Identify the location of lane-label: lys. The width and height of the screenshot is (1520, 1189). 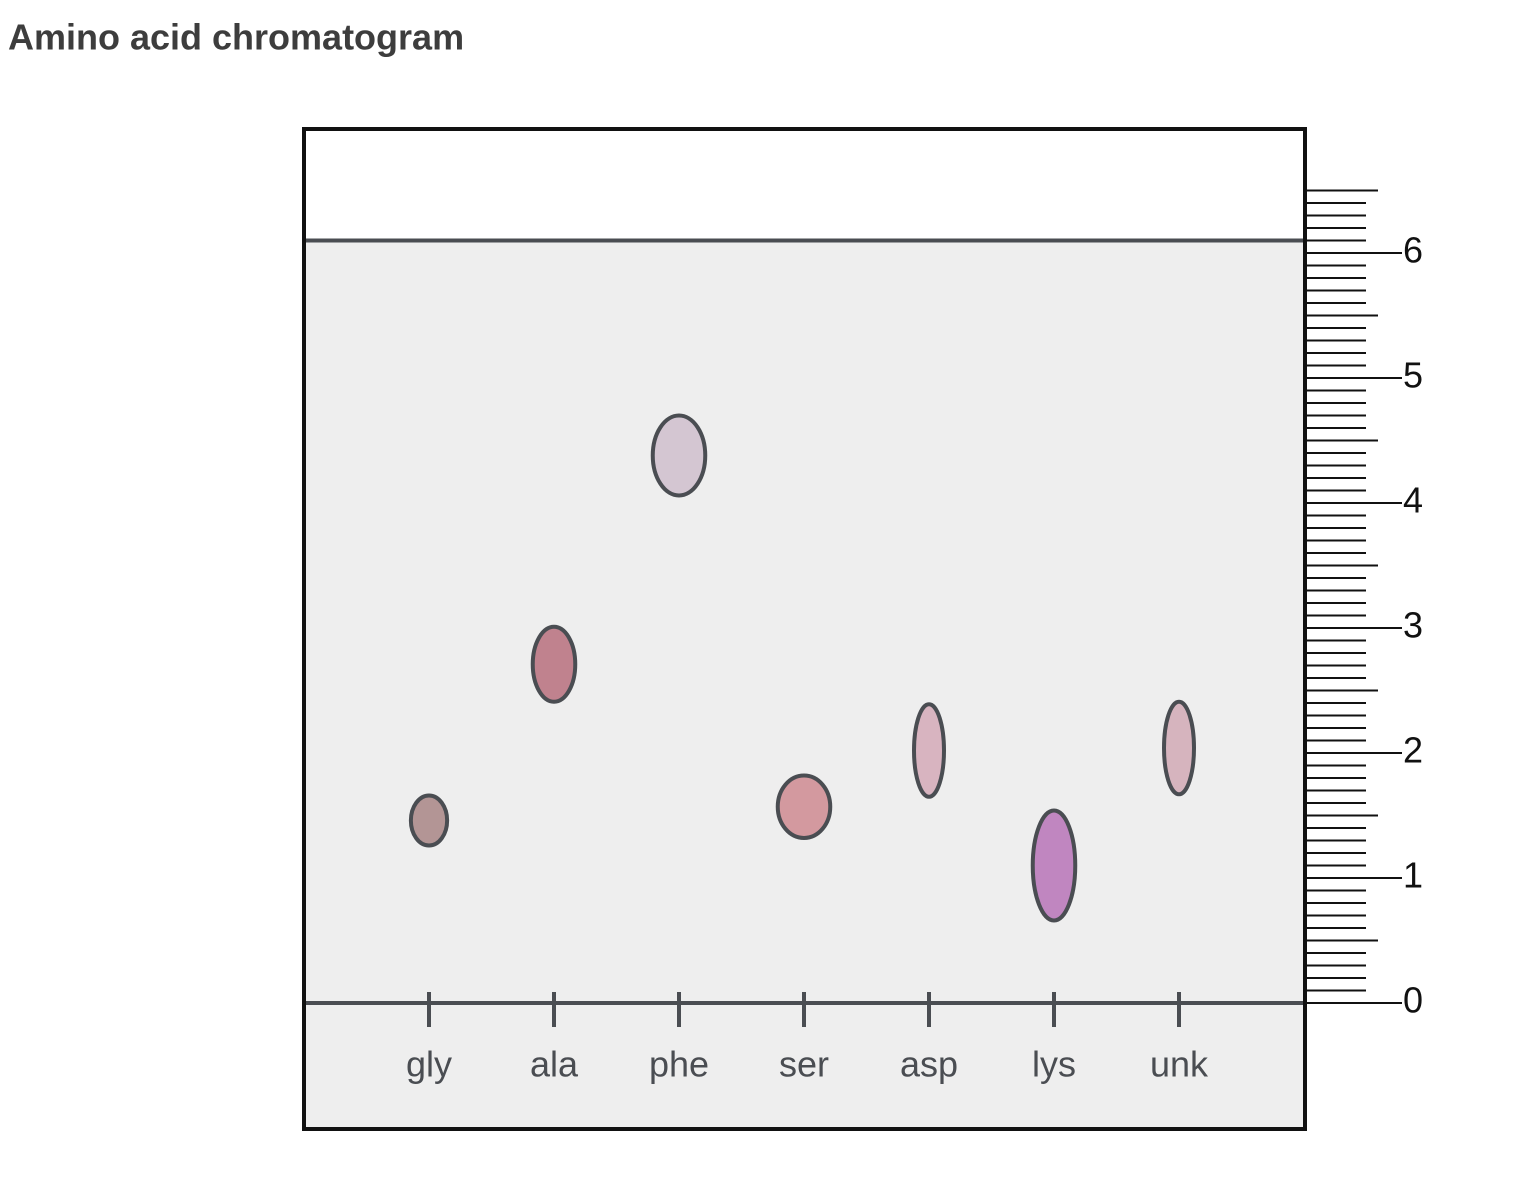
(1054, 1064).